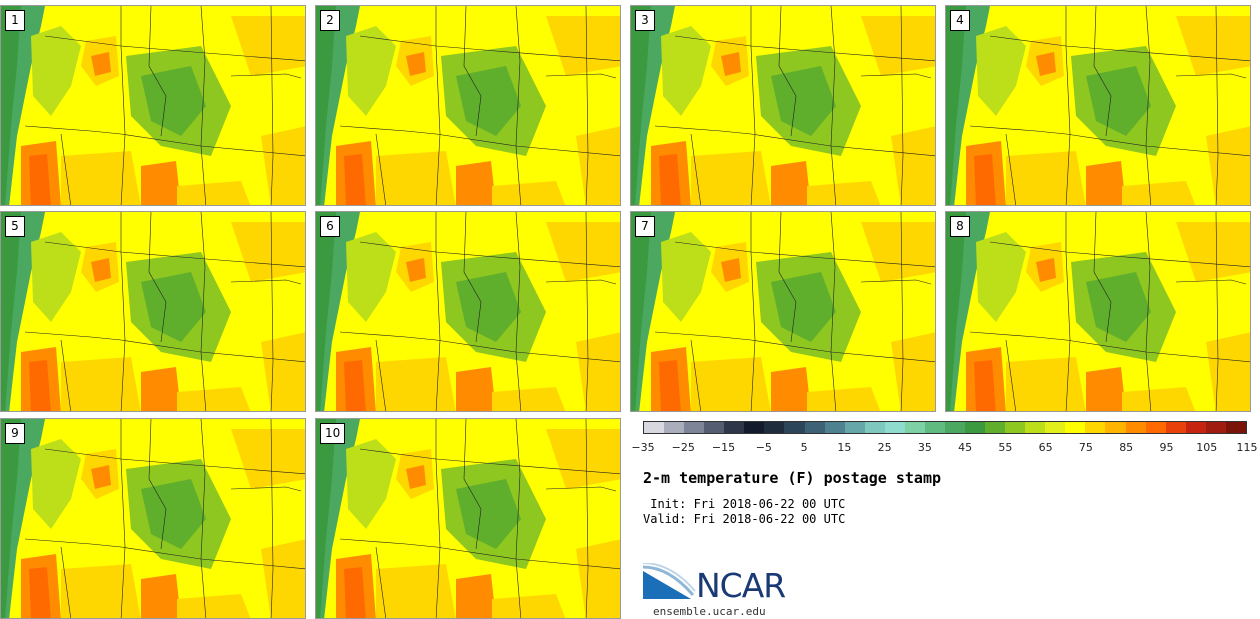 The image size is (1260, 619). Describe the element at coordinates (744, 519) in the screenshot. I see `valid-time: Valid: Fri 2018-06-22 00 UTC` at that location.